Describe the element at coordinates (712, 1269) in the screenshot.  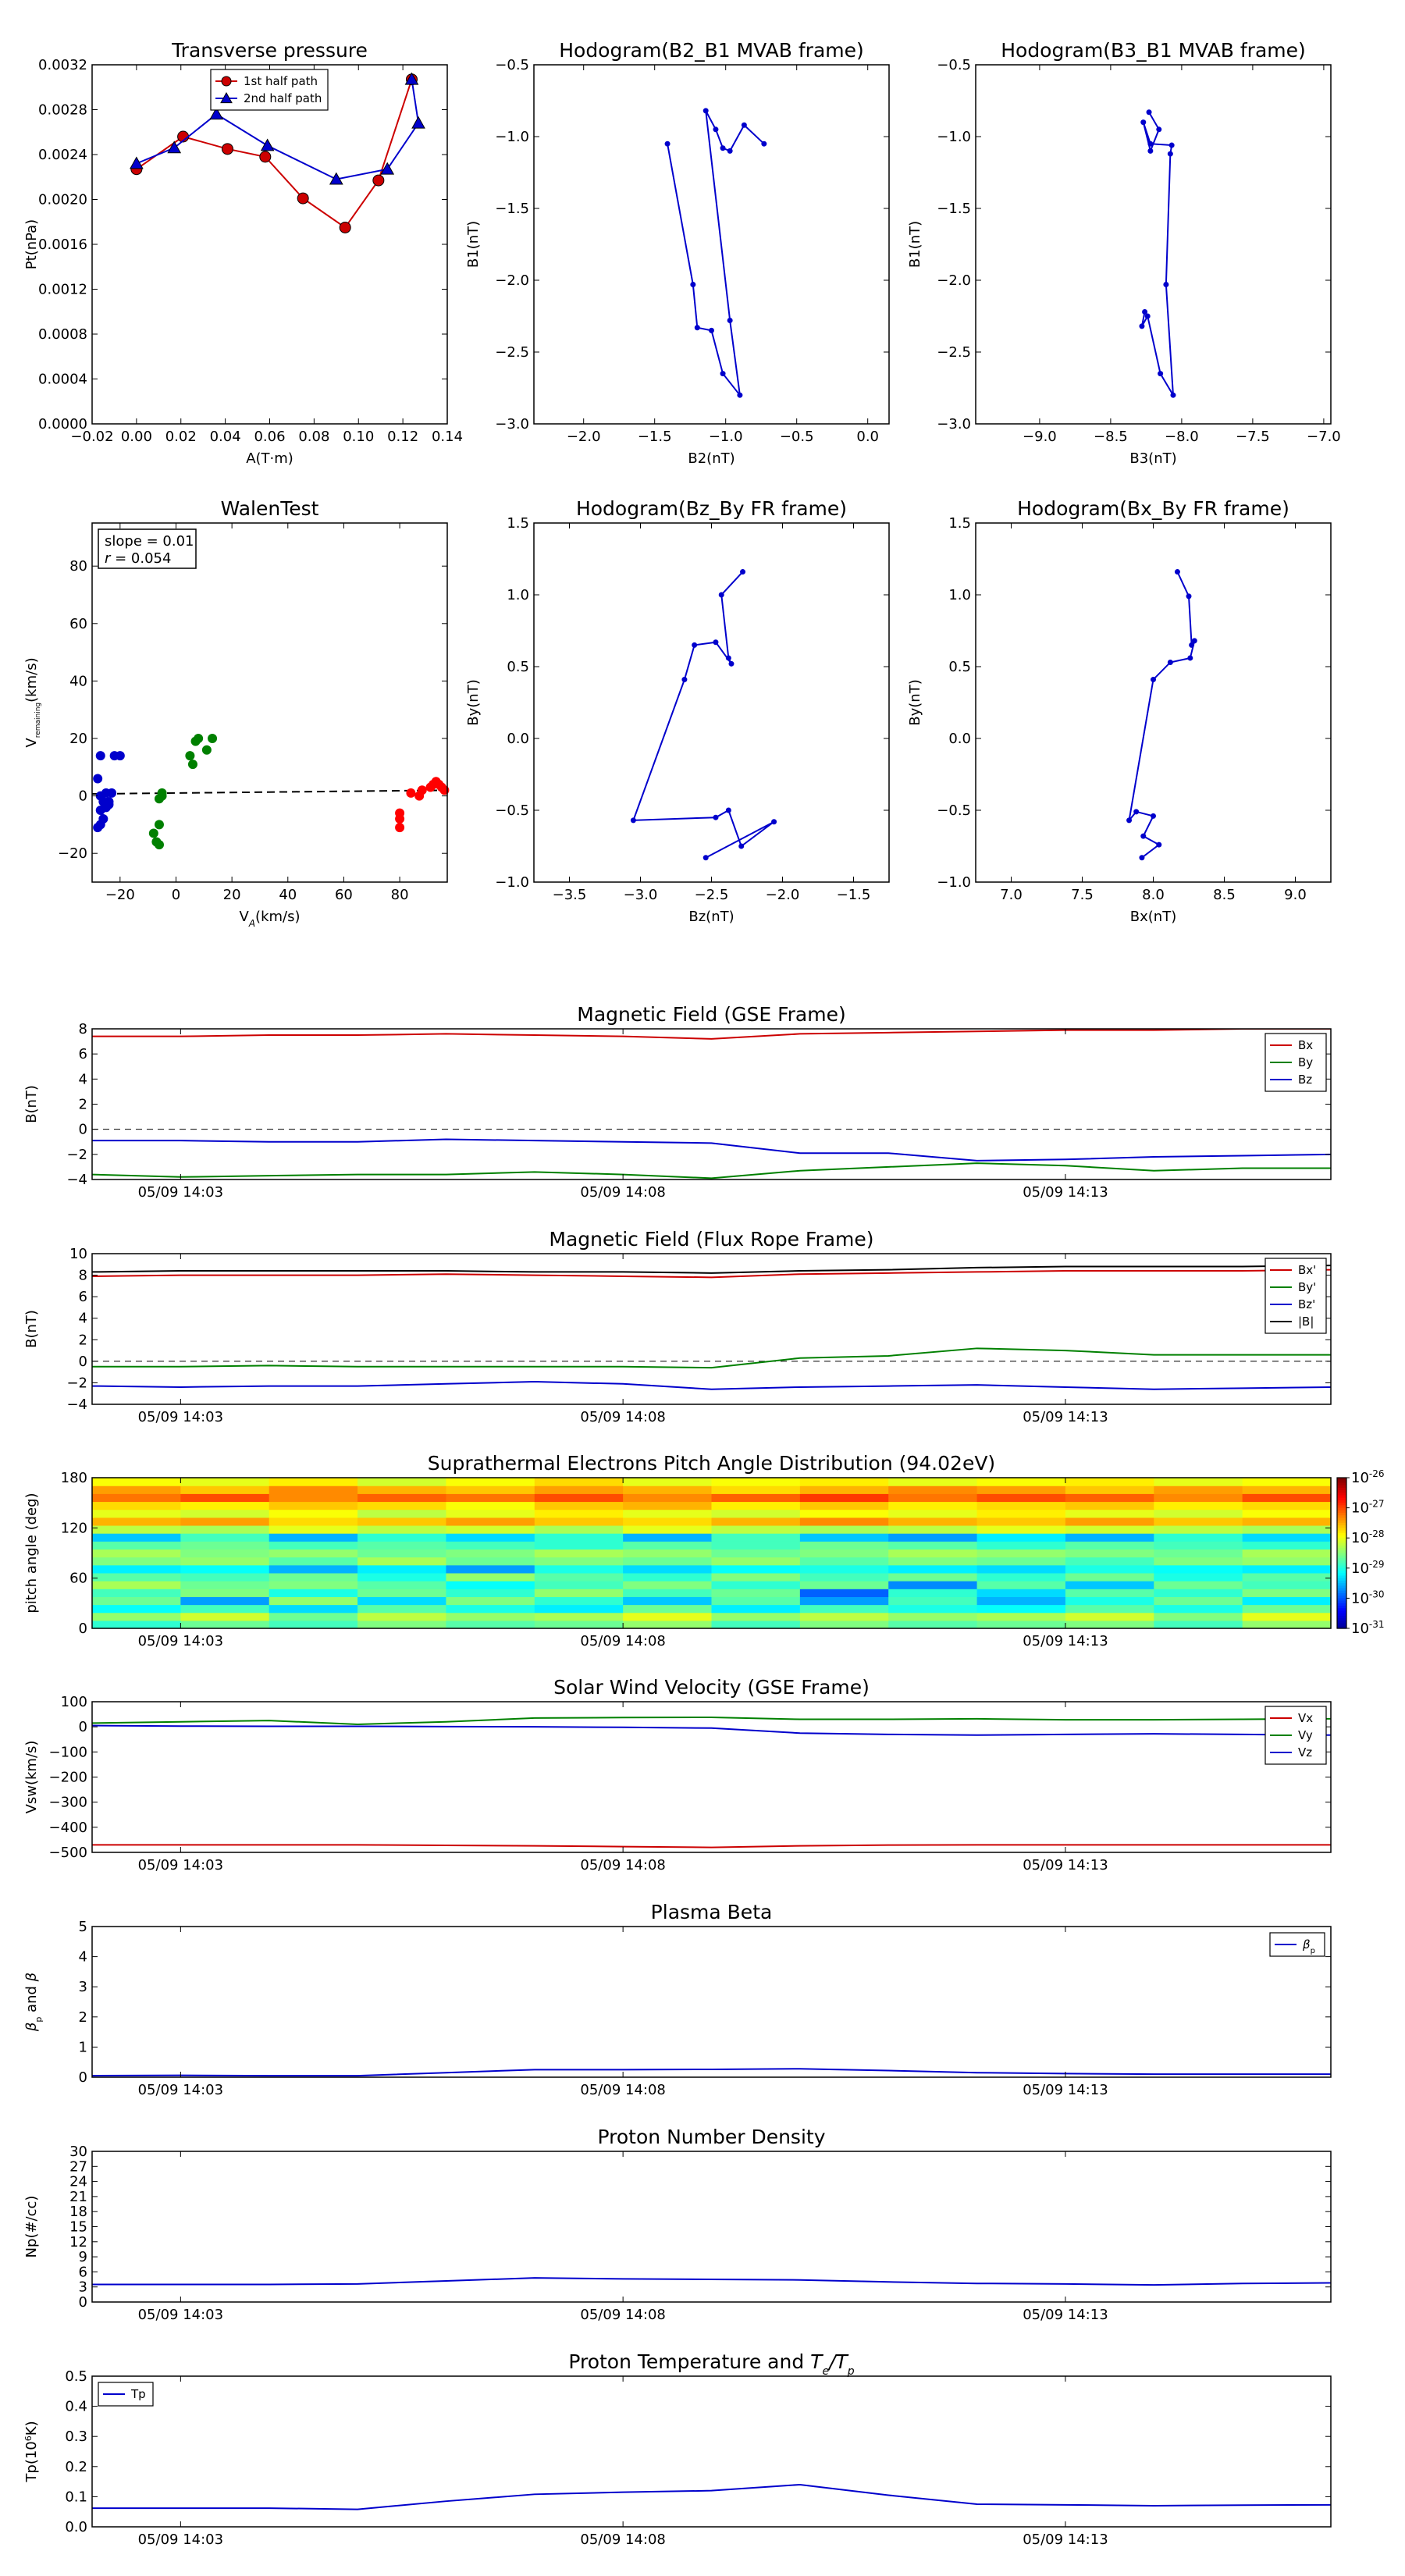
I see `series-line-B` at that location.